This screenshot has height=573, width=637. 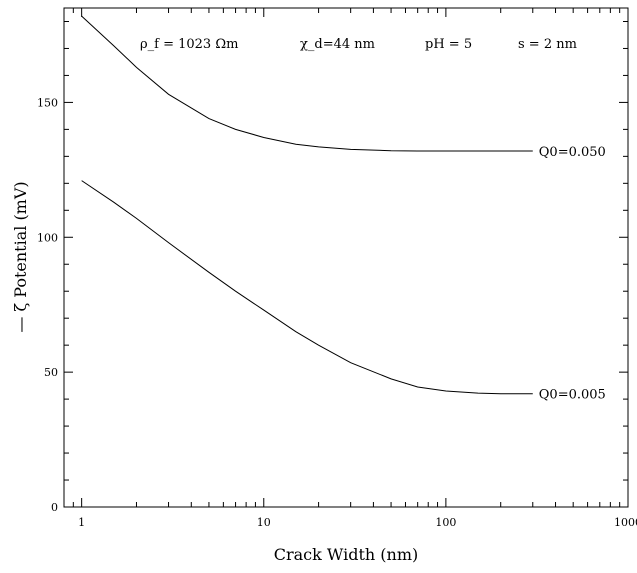 I want to click on y-tick-label: 0, so click(x=54, y=507).